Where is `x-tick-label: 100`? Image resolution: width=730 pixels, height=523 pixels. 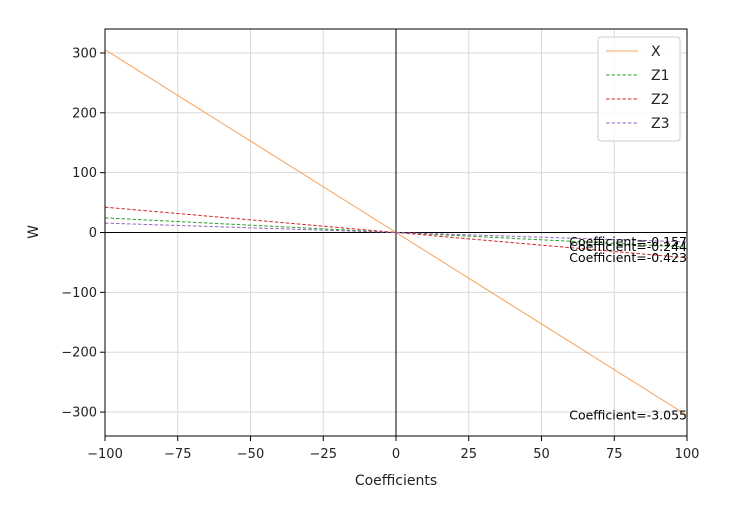 x-tick-label: 100 is located at coordinates (687, 454).